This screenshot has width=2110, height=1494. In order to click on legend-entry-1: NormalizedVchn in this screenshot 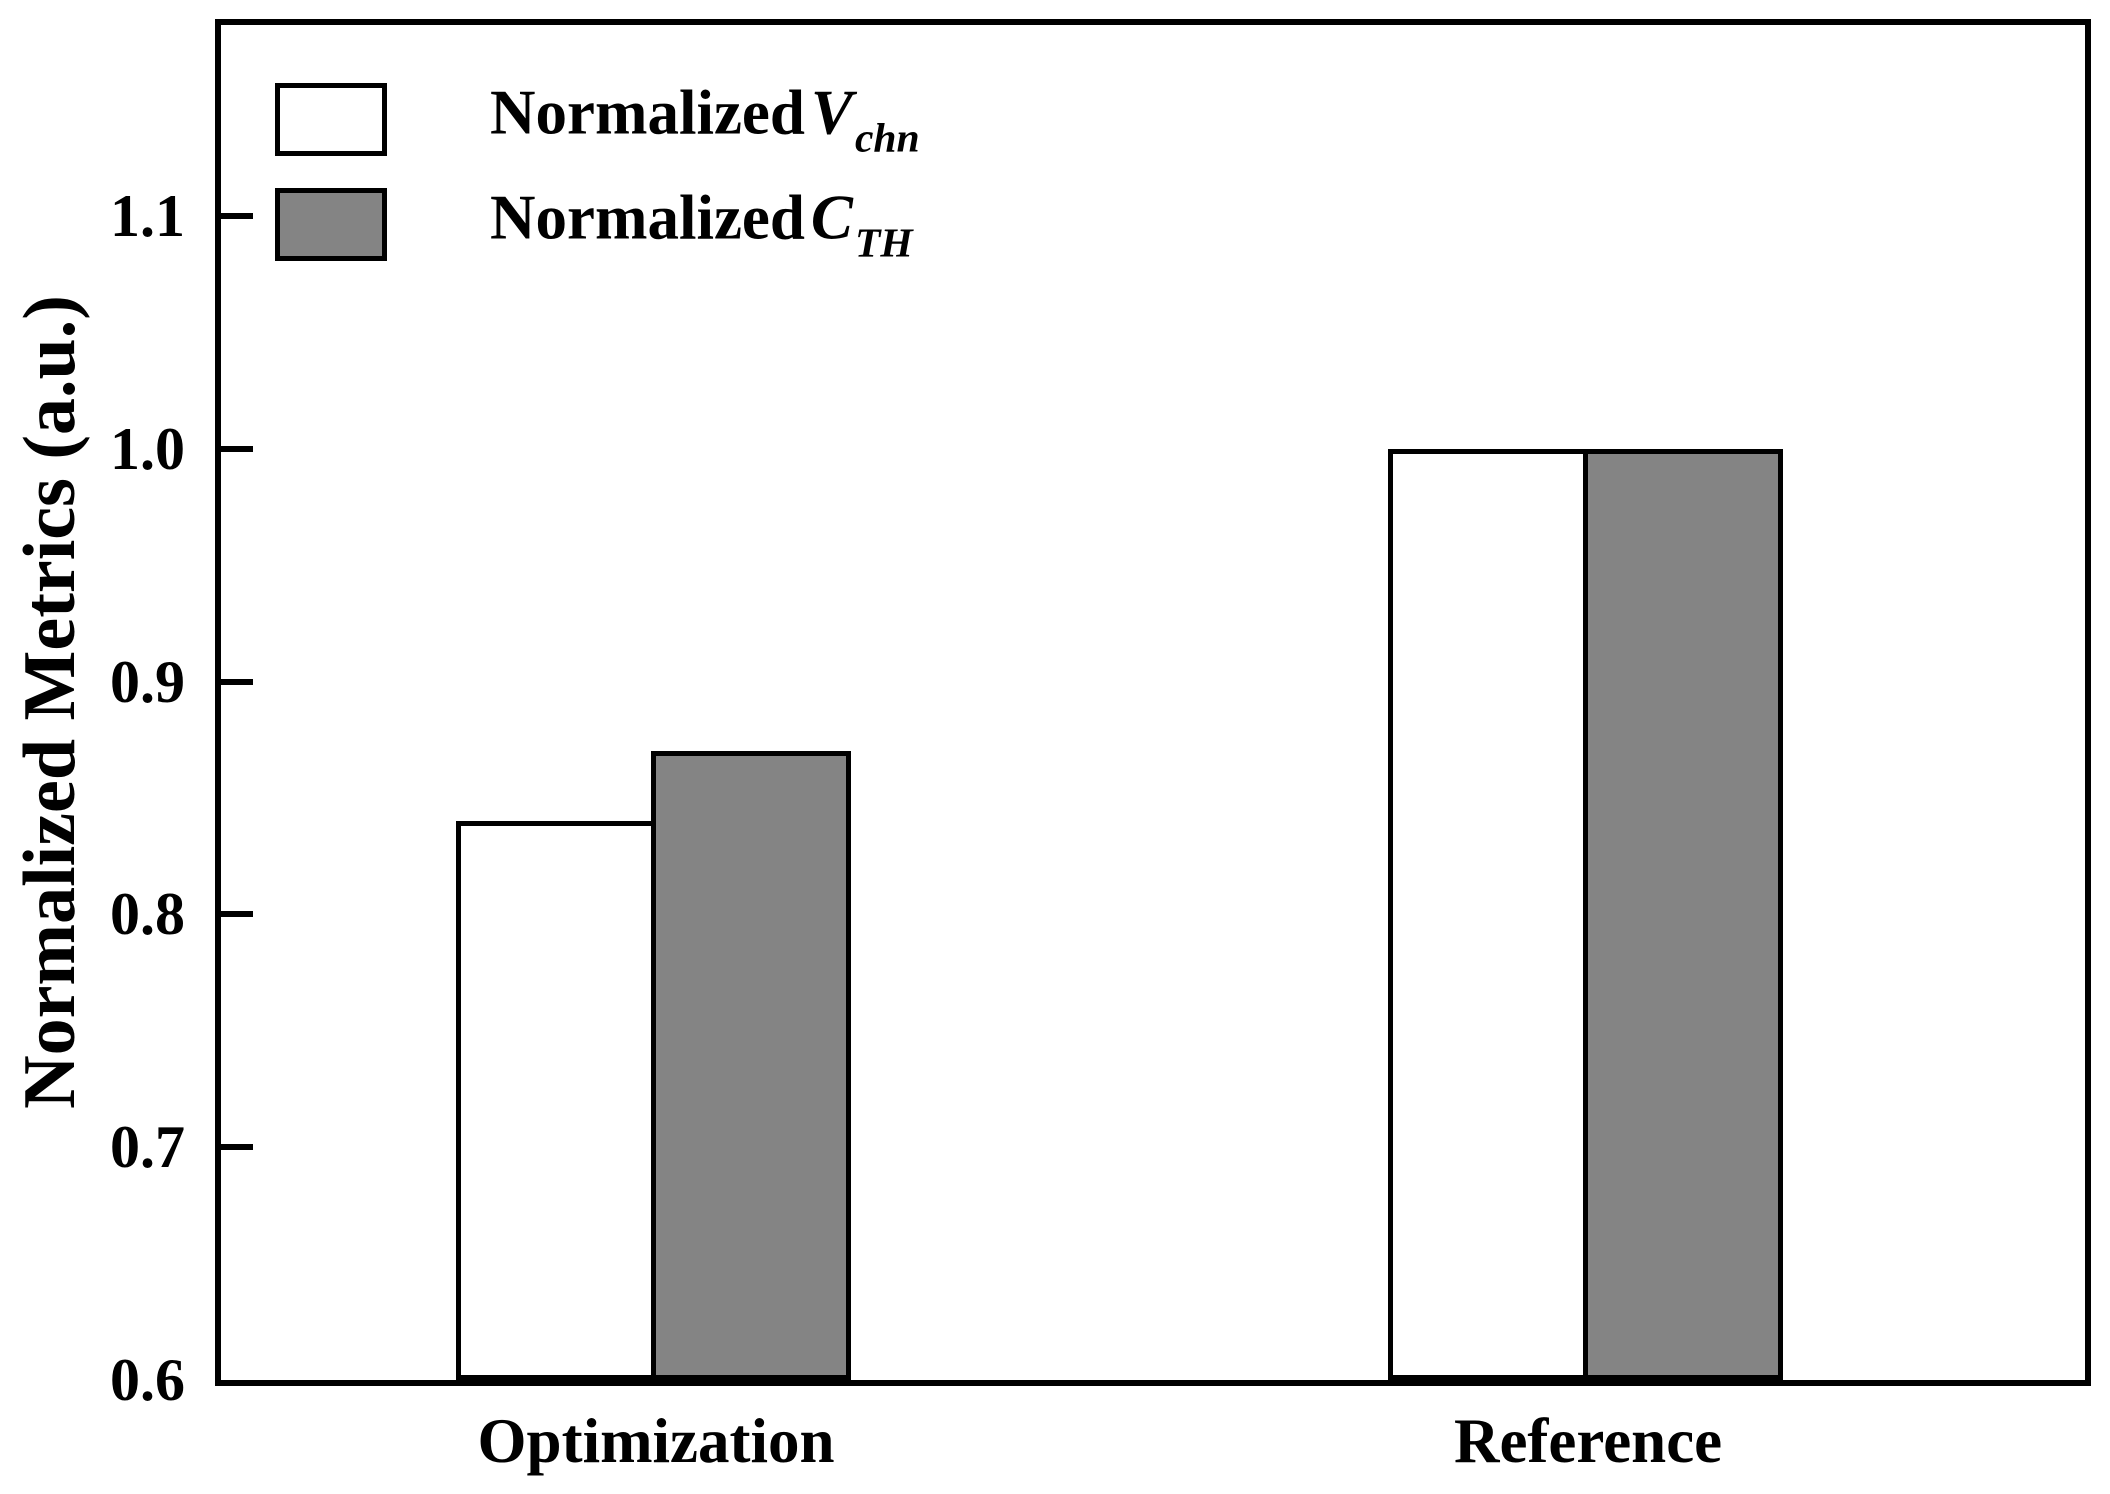, I will do `click(725, 119)`.